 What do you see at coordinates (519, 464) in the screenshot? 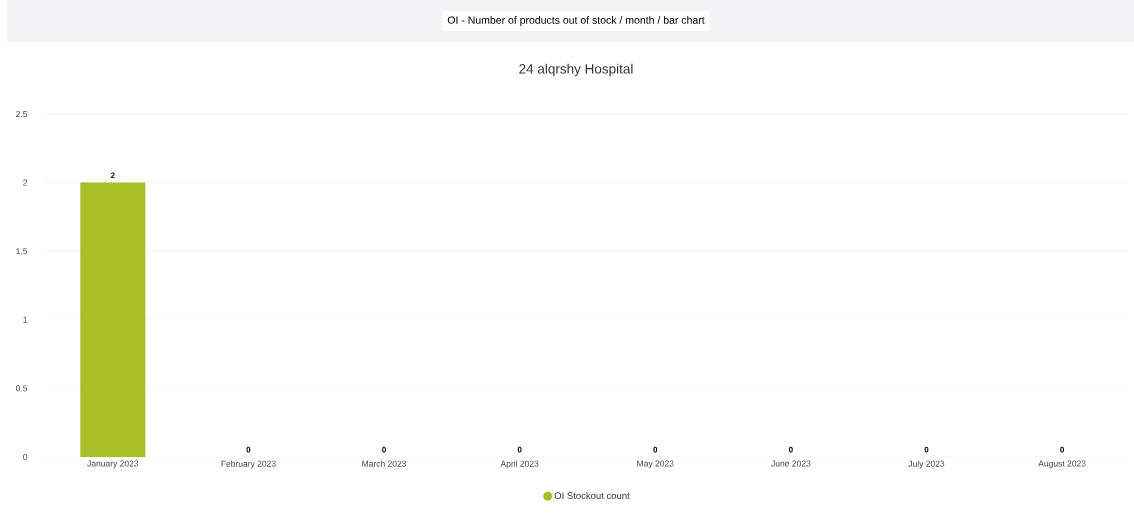
I see `x-tick-label: April 2023` at bounding box center [519, 464].